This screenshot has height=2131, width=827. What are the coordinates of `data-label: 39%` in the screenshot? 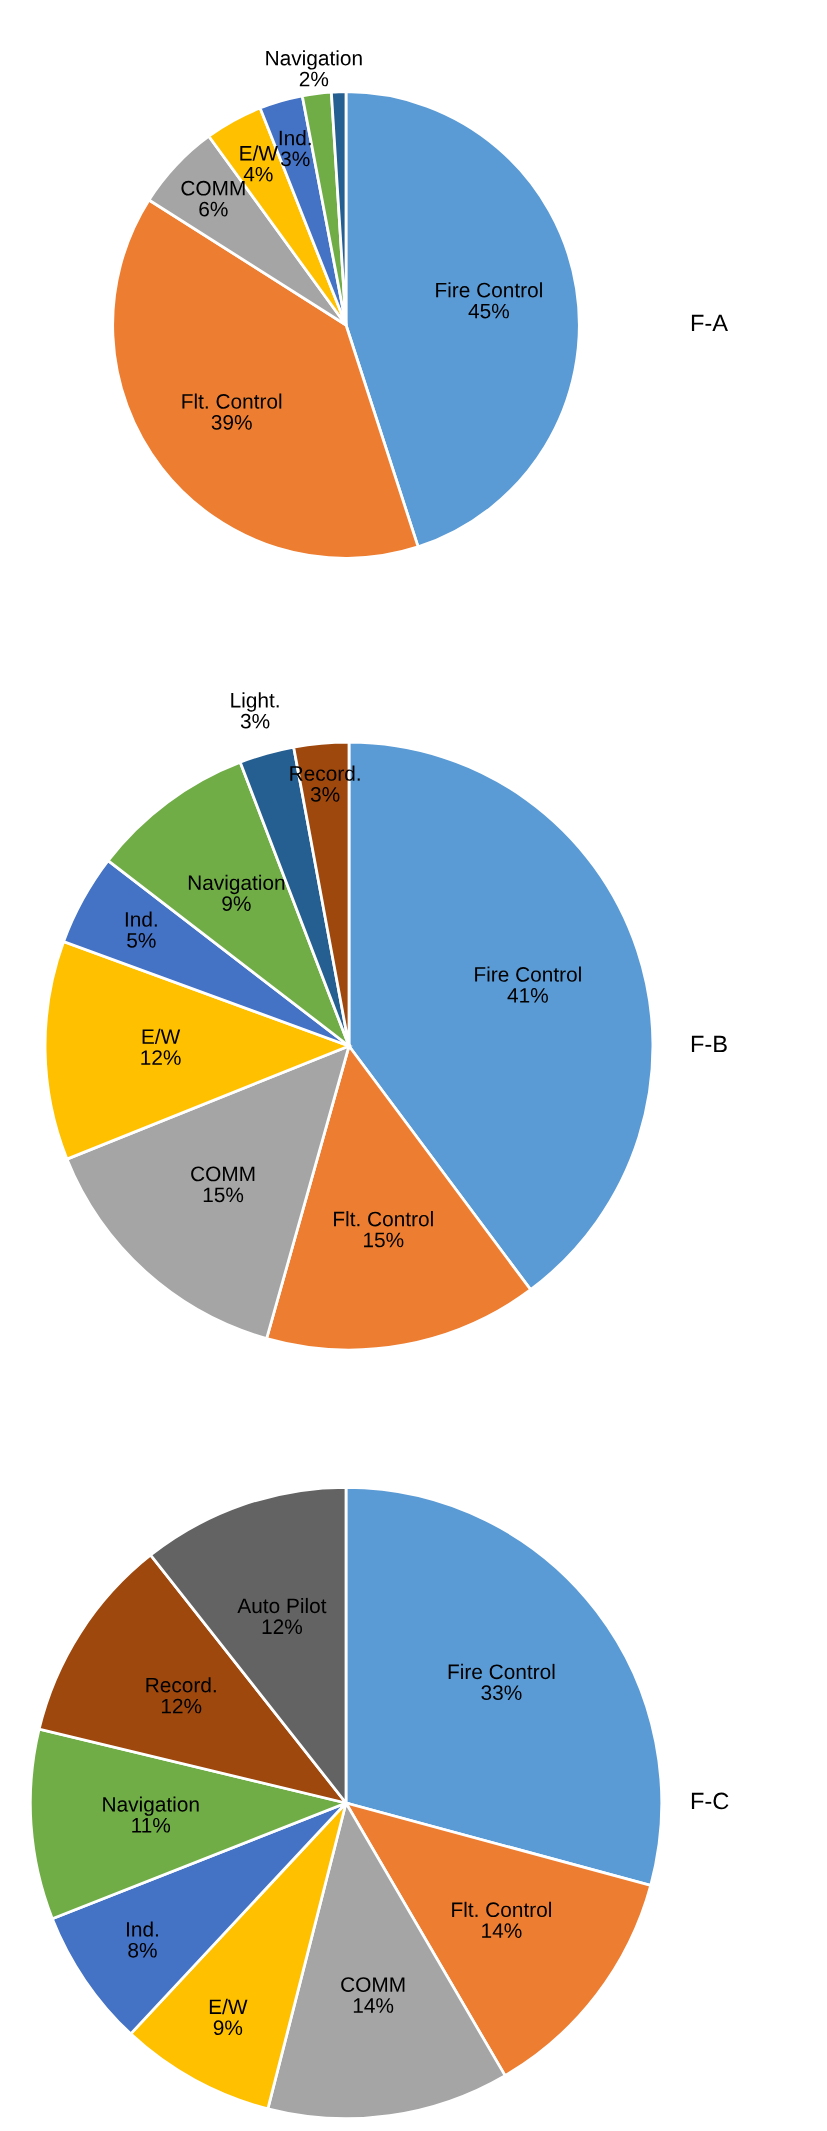 It's located at (231, 422).